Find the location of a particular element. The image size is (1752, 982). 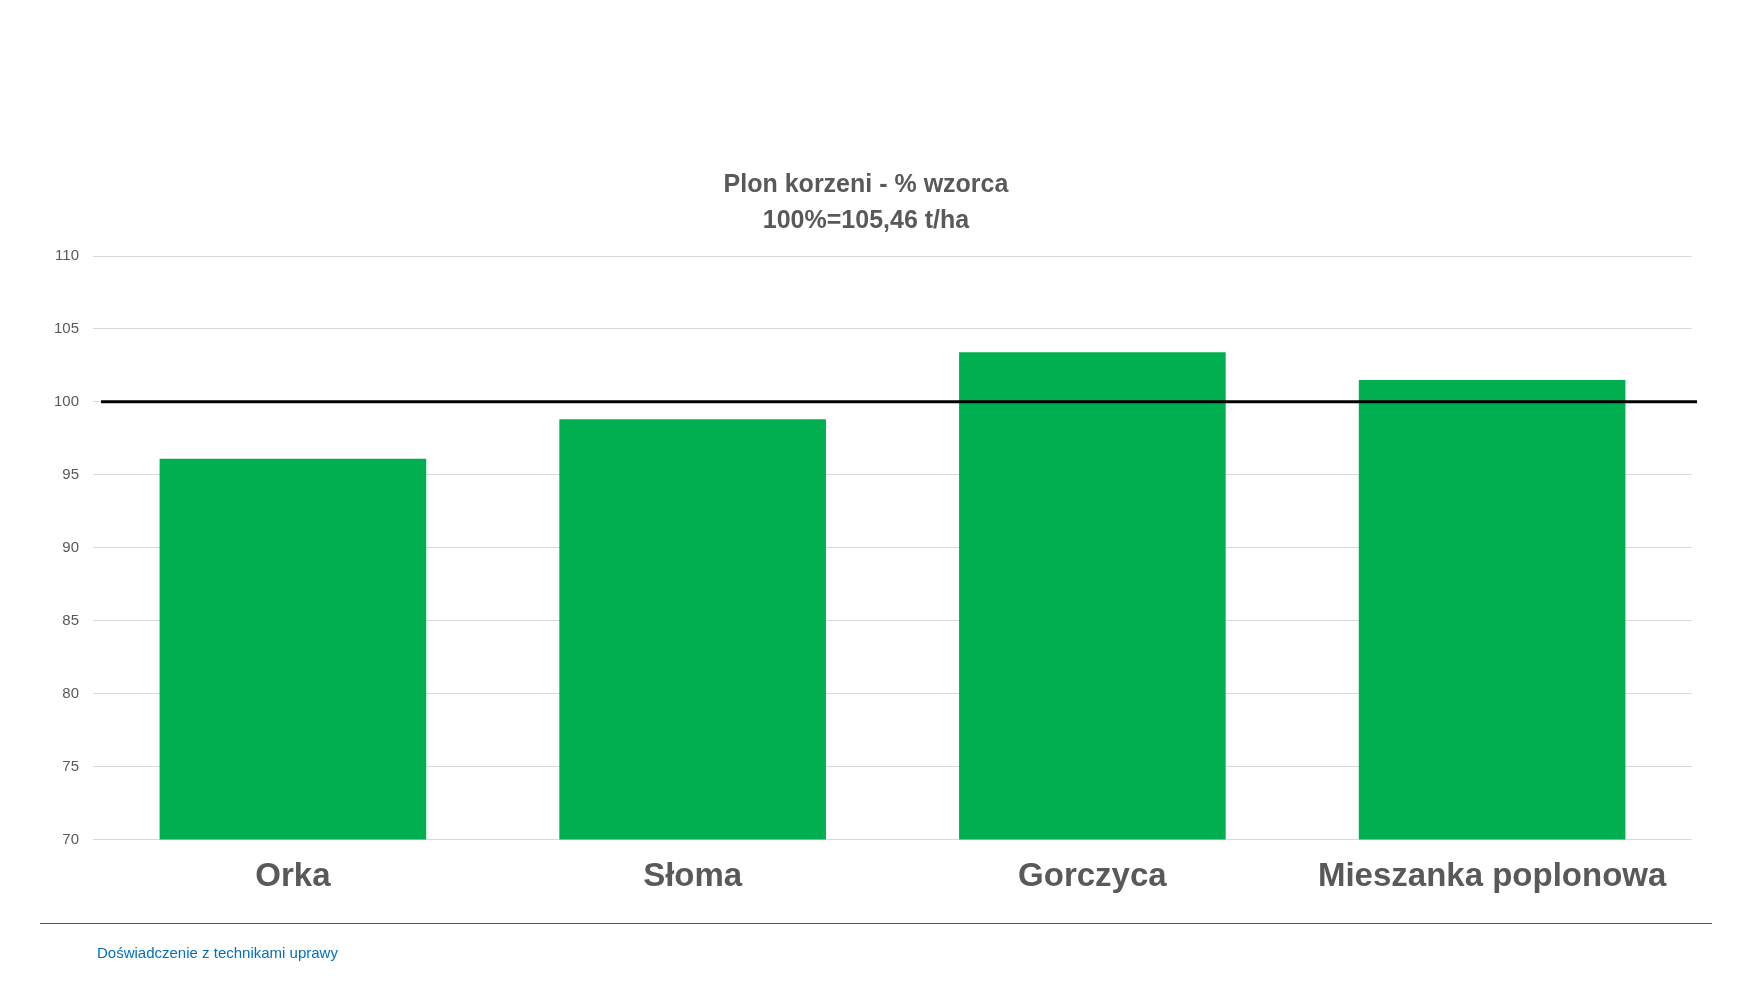

chart-title: Plon korzeni - % wzorca is located at coordinates (866, 182).